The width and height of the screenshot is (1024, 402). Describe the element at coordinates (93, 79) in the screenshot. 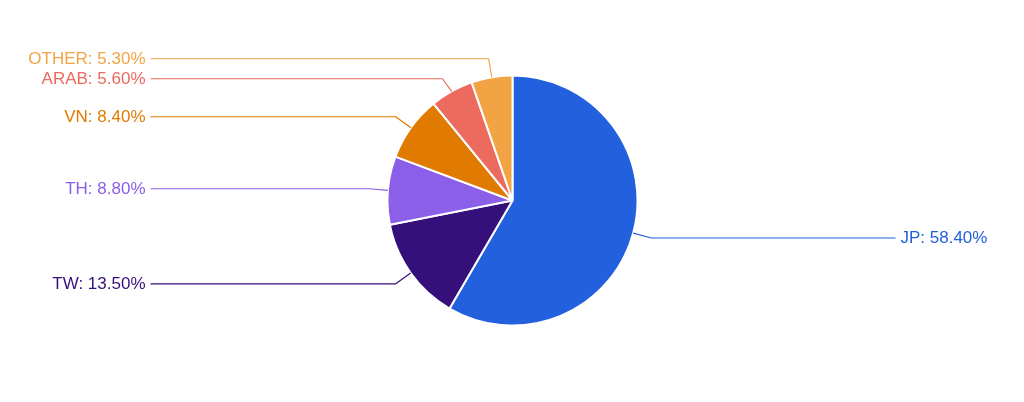

I see `slice-label: ARAB: 5.60%` at that location.